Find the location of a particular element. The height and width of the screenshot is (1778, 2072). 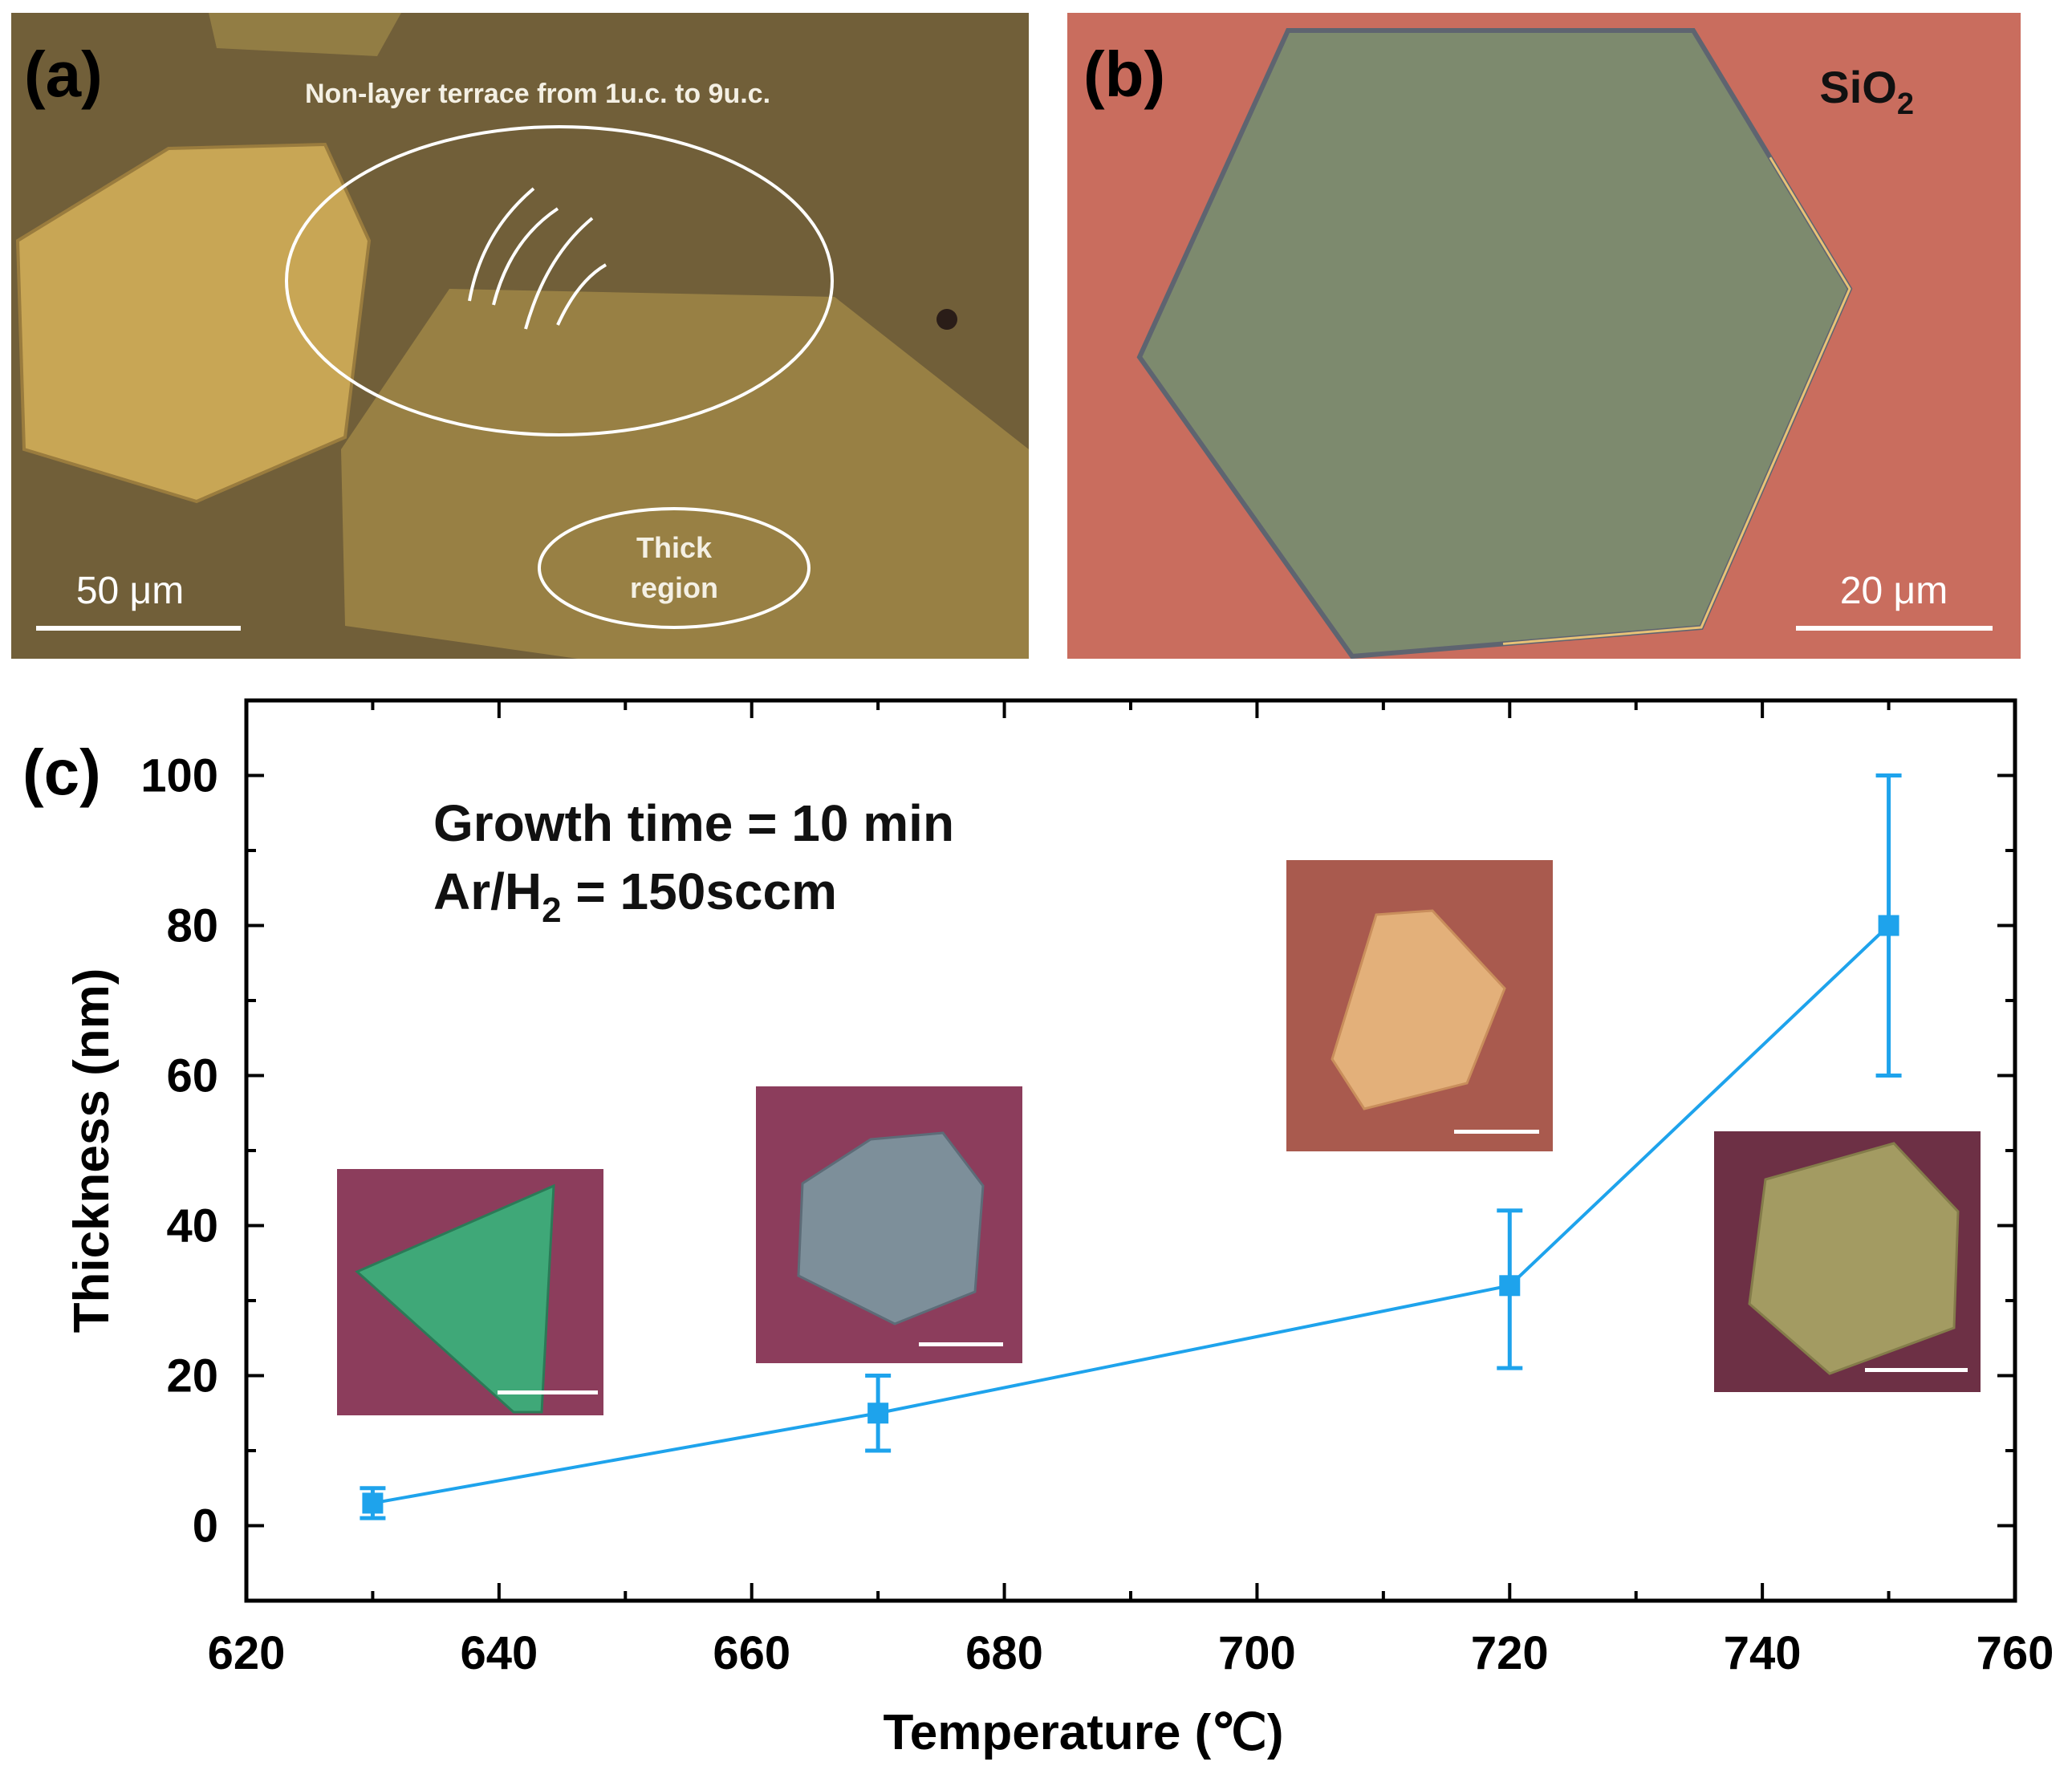

y-tick-label-40: 40 is located at coordinates (192, 1226).